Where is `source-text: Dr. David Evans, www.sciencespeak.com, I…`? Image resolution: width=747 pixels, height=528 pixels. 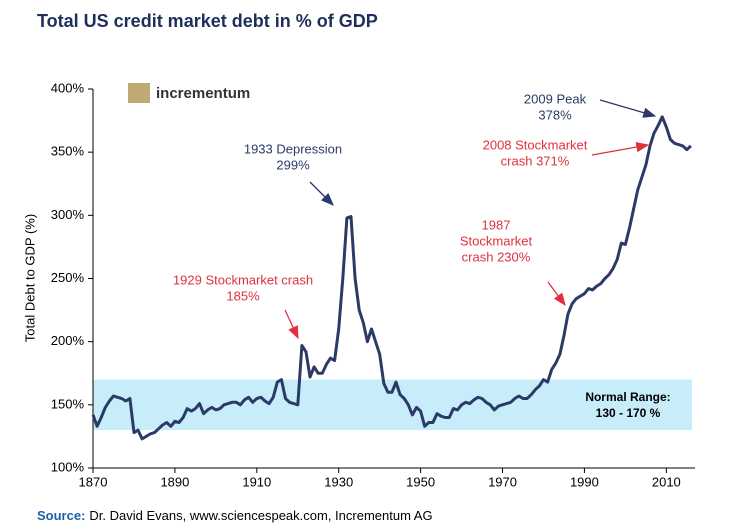
source-text: Dr. David Evans, www.sciencespeak.com, I… is located at coordinates (260, 515).